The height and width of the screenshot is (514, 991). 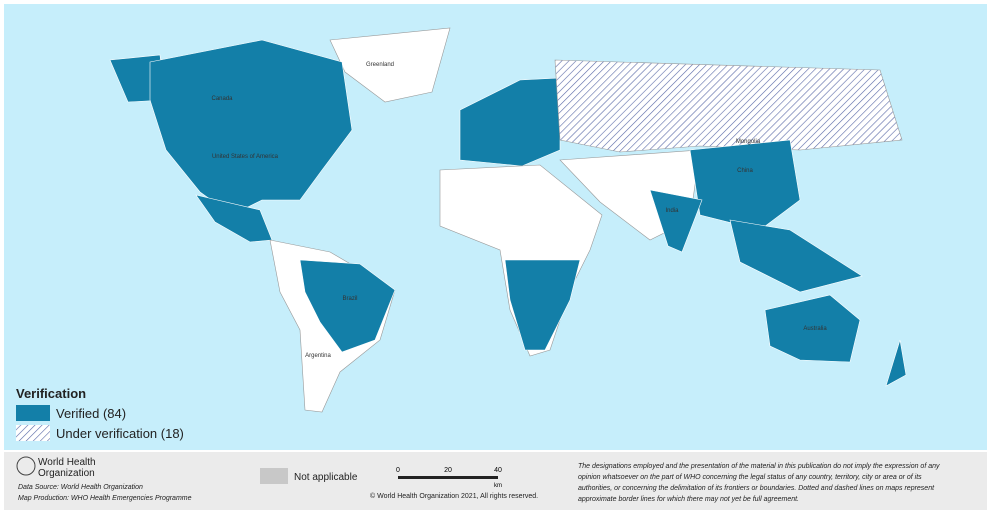 What do you see at coordinates (380, 65) in the screenshot?
I see `country-label: Greenland` at bounding box center [380, 65].